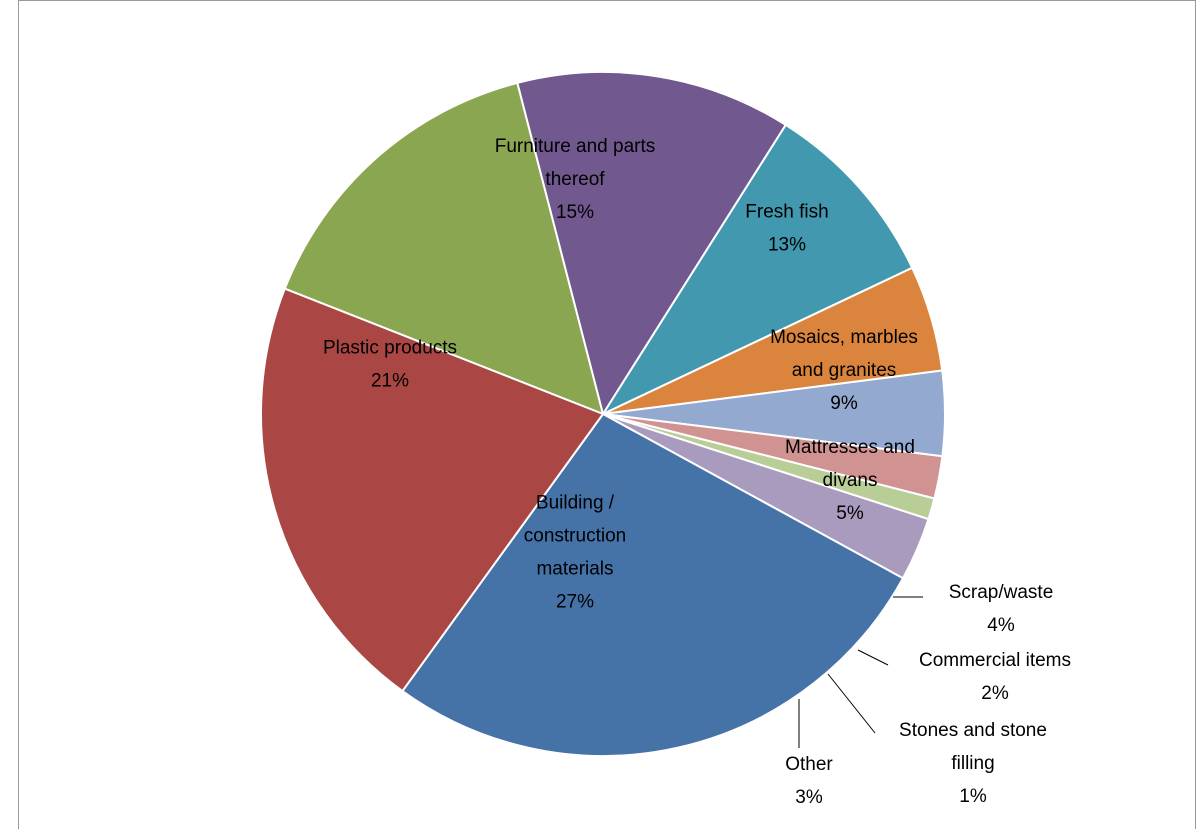  I want to click on data-label-scrap-waste: Scrap/waste 4%, so click(1001, 609).